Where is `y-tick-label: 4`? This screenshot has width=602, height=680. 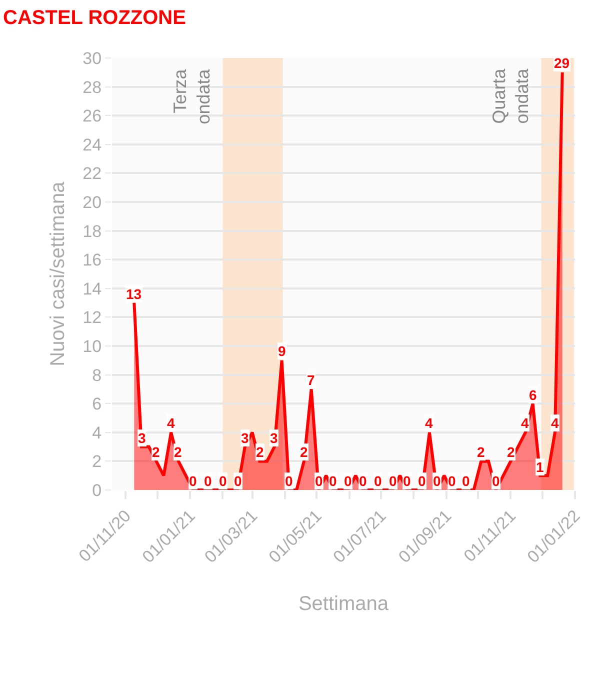 y-tick-label: 4 is located at coordinates (97, 432).